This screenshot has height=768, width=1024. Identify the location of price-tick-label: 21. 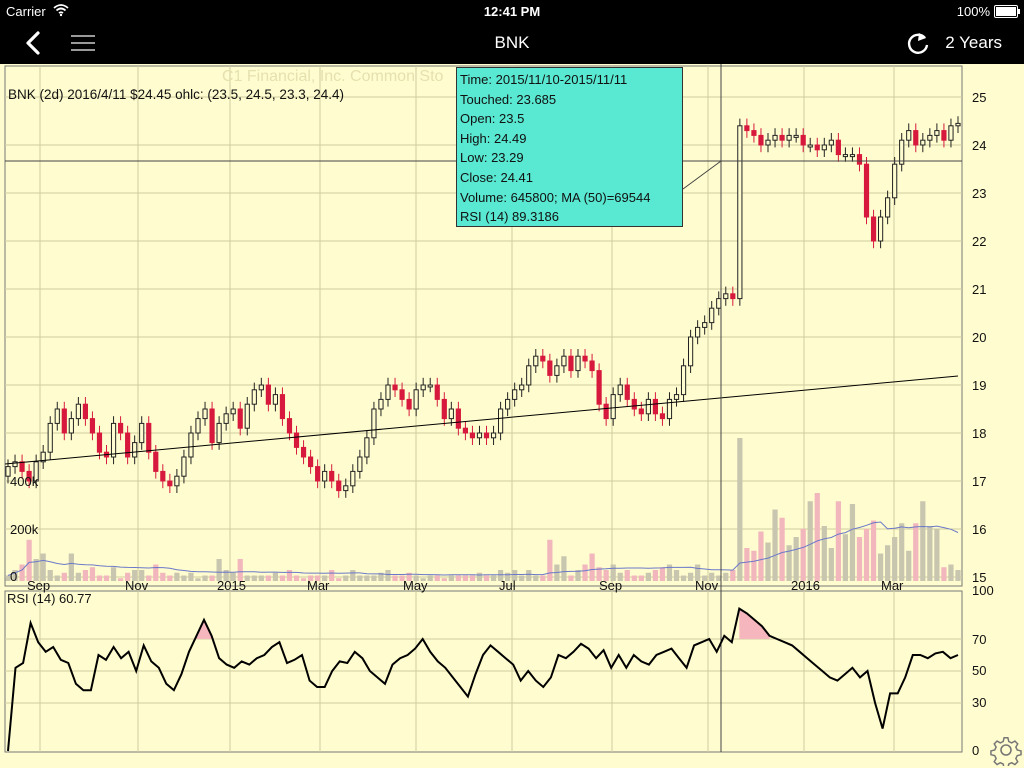
(979, 289).